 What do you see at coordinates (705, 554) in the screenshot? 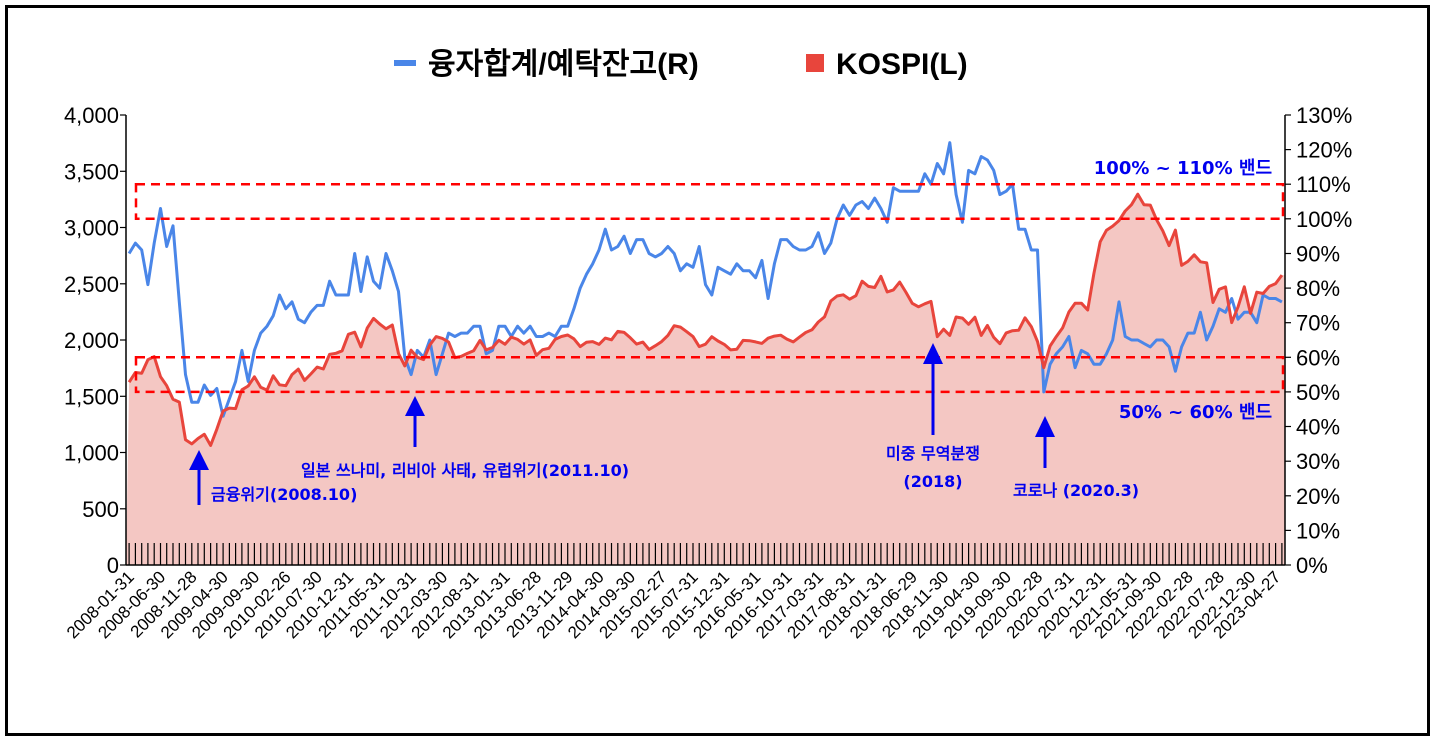
I see `x-tick-marks` at bounding box center [705, 554].